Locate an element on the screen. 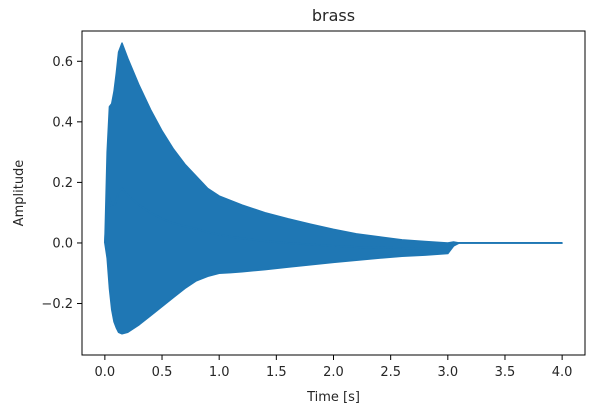  x-axis-label: Time [s] is located at coordinates (333, 397).